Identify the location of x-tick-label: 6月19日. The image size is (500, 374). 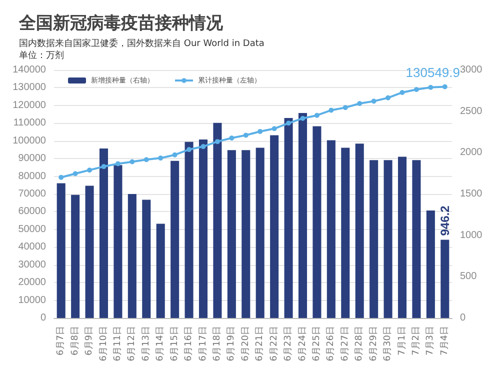
(231, 344).